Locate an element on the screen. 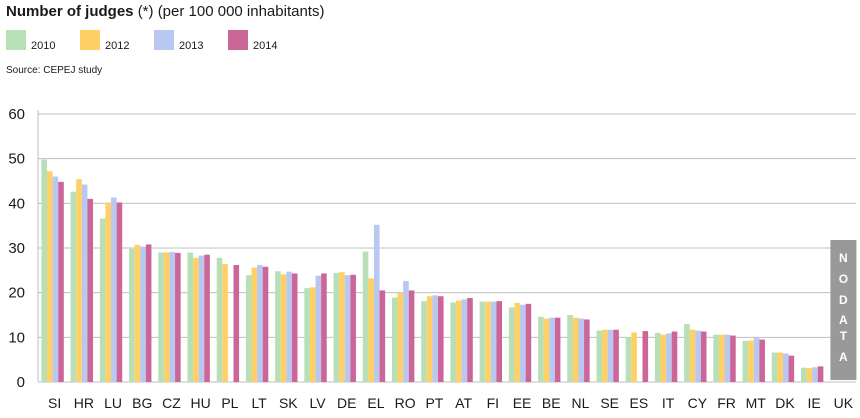  bar-hr-2013 is located at coordinates (84, 283).